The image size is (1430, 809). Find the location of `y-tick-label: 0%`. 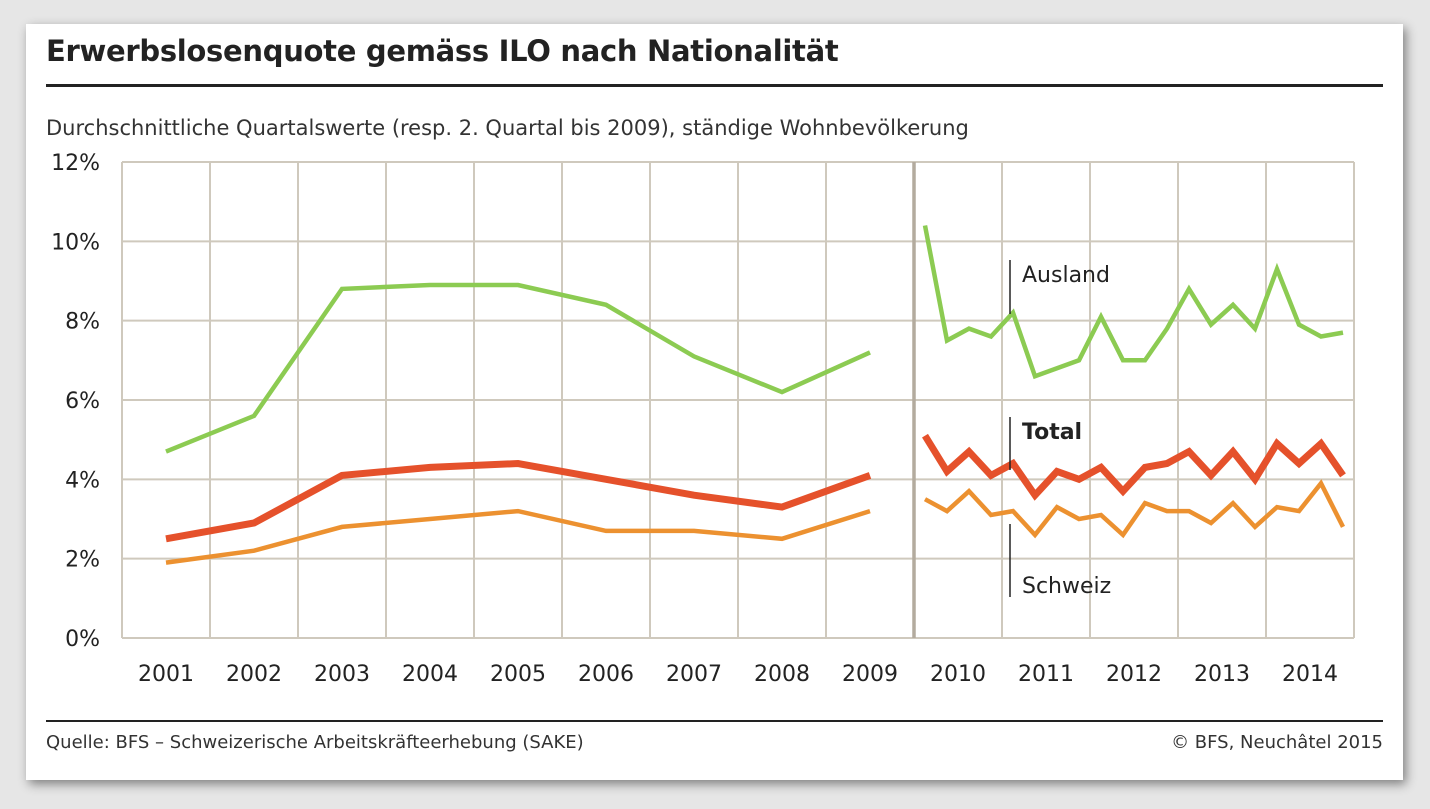

y-tick-label: 0% is located at coordinates (82, 639).